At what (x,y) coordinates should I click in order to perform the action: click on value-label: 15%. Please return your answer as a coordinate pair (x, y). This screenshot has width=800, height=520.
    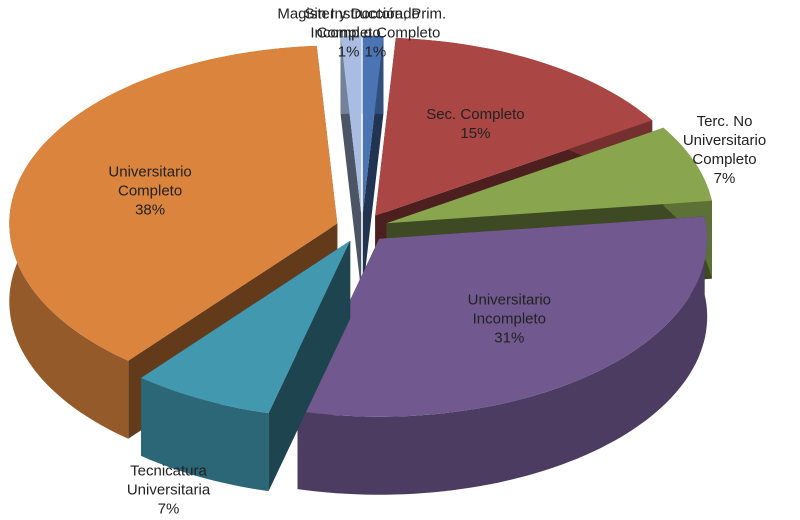
    Looking at the image, I should click on (475, 133).